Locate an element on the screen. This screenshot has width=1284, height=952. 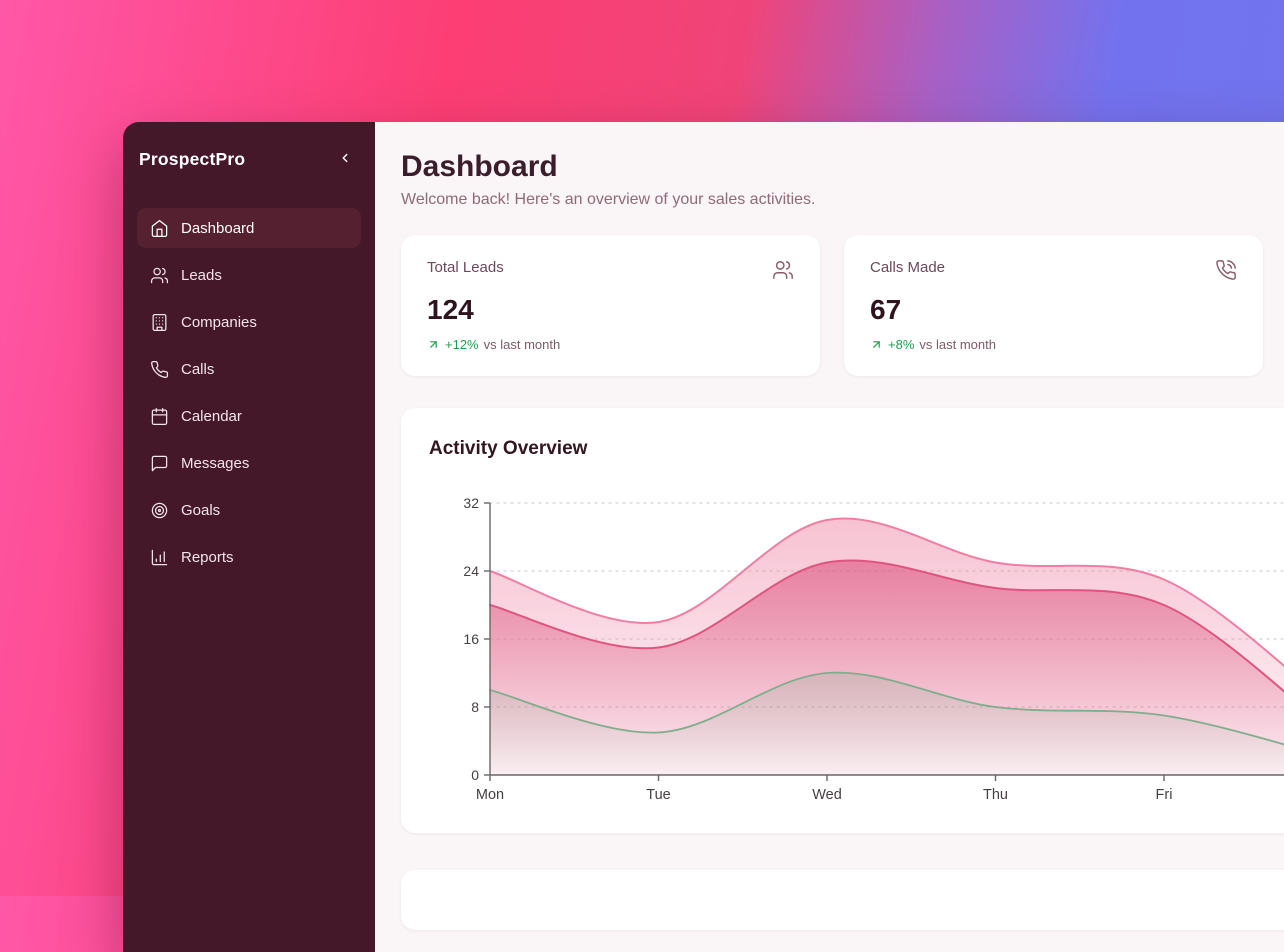
sidebar-item-label: Messages is located at coordinates (215, 463).